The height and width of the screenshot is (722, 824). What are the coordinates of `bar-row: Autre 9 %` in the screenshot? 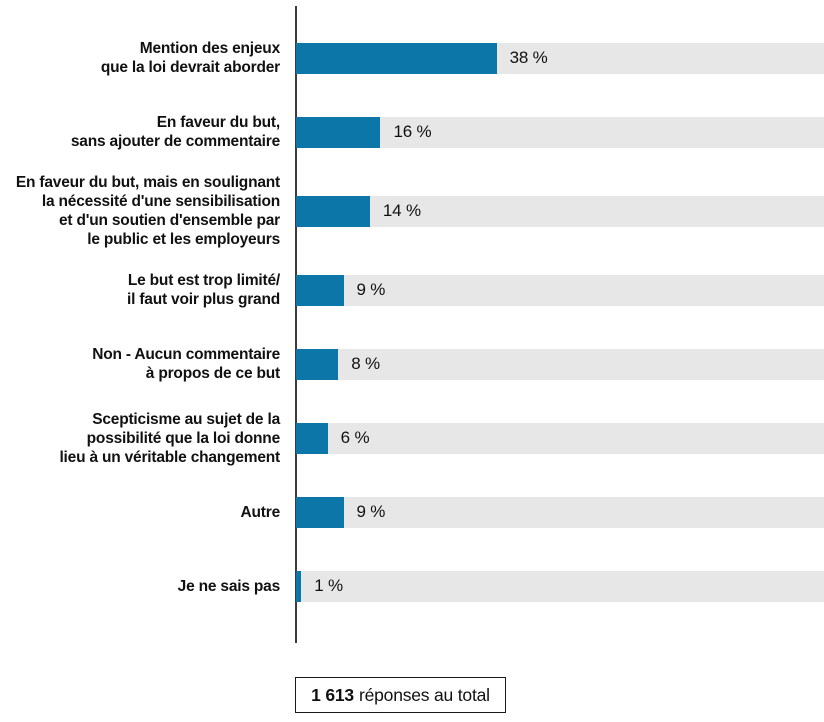 It's located at (412, 512).